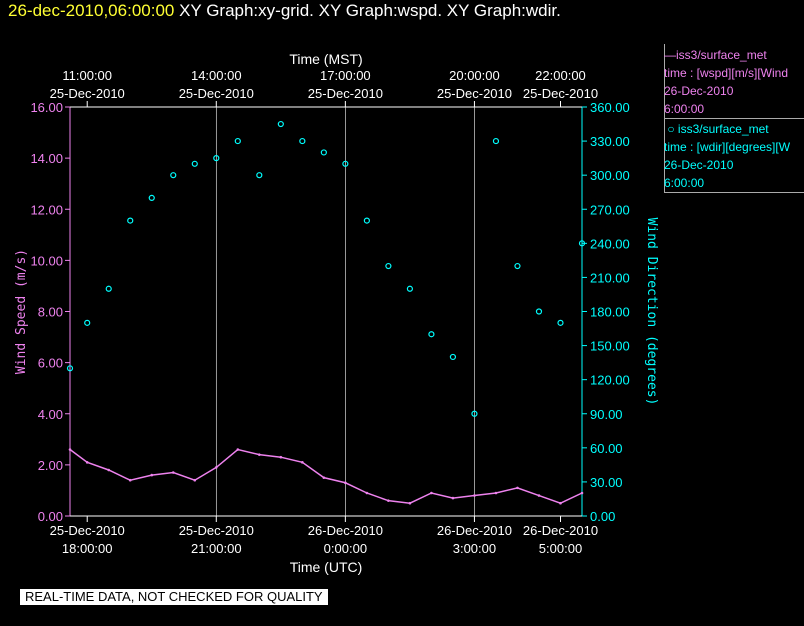 The height and width of the screenshot is (626, 804). What do you see at coordinates (726, 73) in the screenshot?
I see `legend-speed-line1: time : [wspd][m/s][Wind` at bounding box center [726, 73].